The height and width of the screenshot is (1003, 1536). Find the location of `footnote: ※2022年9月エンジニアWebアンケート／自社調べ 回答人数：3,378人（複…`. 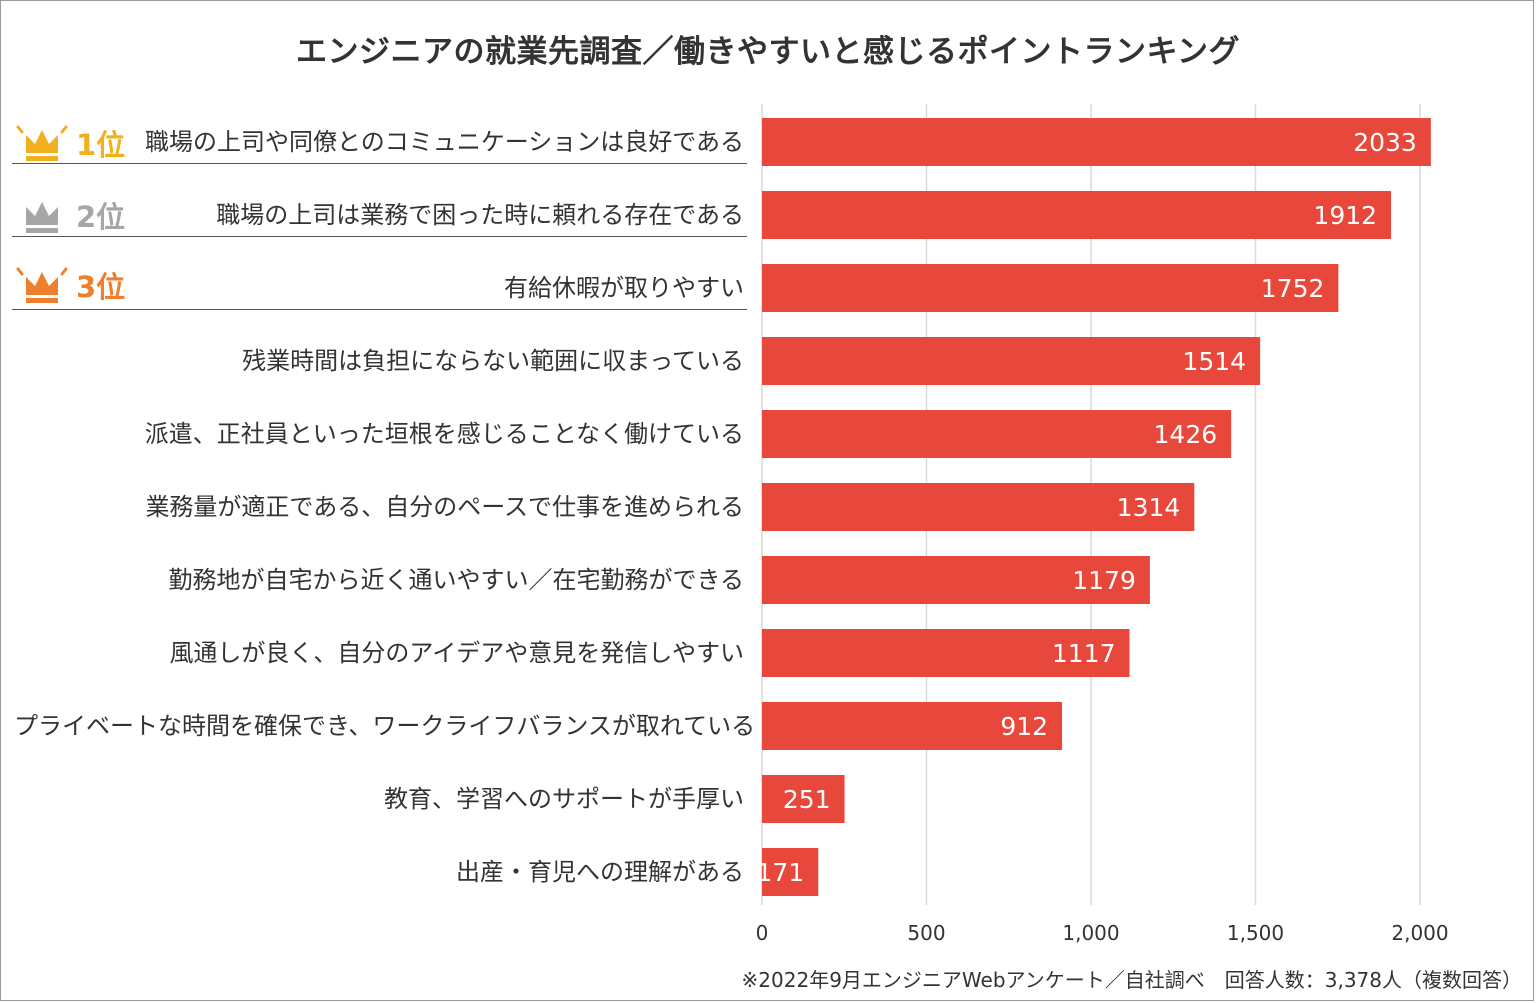

footnote: ※2022年9月エンジニアWebアンケート／自社調べ 回答人数：3,378人（複… is located at coordinates (1131, 980).